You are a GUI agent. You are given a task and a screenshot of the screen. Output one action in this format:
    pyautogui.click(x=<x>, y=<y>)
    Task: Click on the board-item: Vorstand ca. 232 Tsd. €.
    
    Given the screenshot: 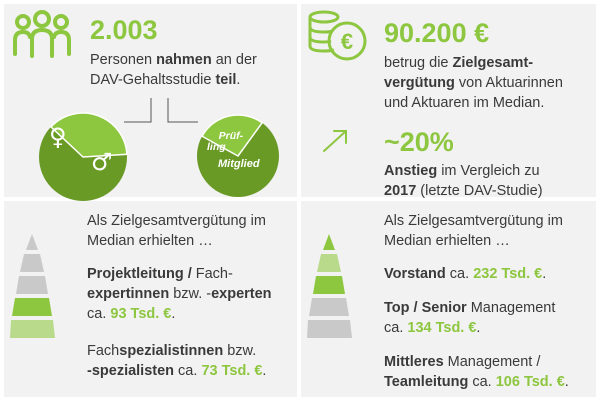 What is the action you would take?
    pyautogui.click(x=465, y=274)
    